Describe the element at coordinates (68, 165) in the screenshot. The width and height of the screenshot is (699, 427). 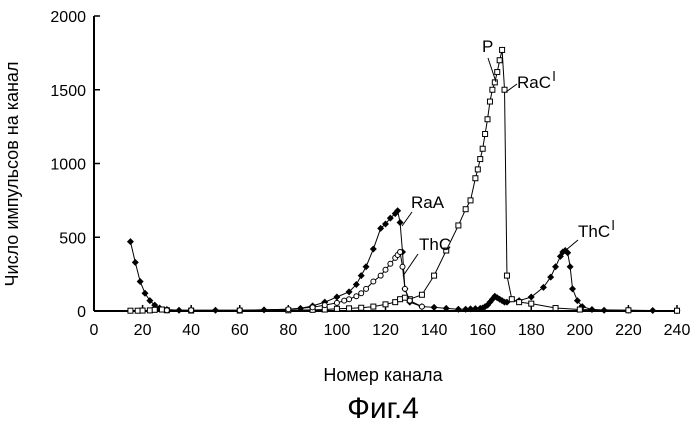
I see `y-tick-label: 1000` at that location.